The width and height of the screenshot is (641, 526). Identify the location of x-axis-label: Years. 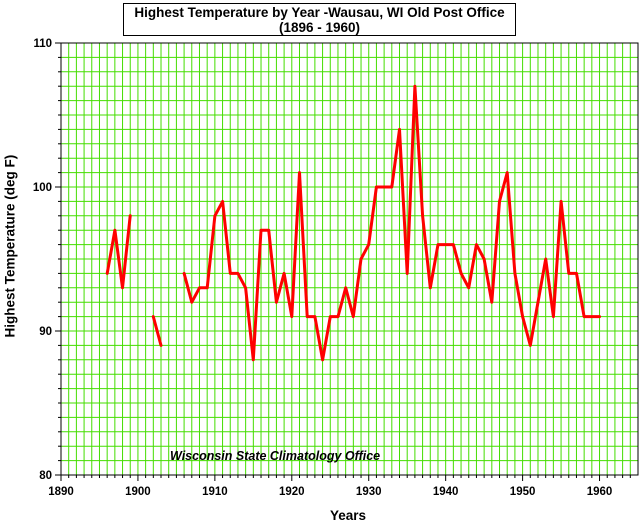
(348, 515).